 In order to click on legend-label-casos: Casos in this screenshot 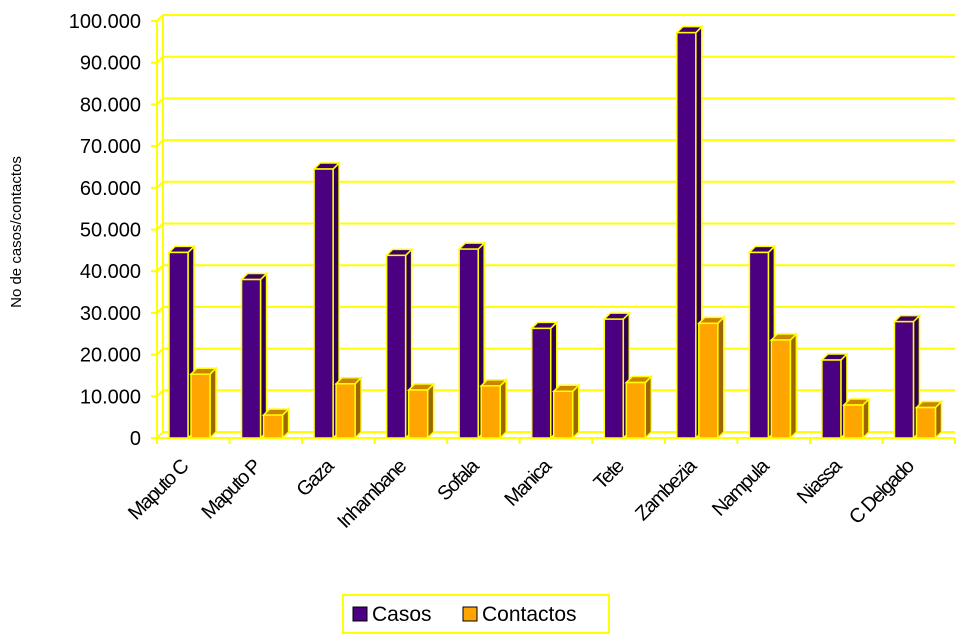, I will do `click(402, 614)`.